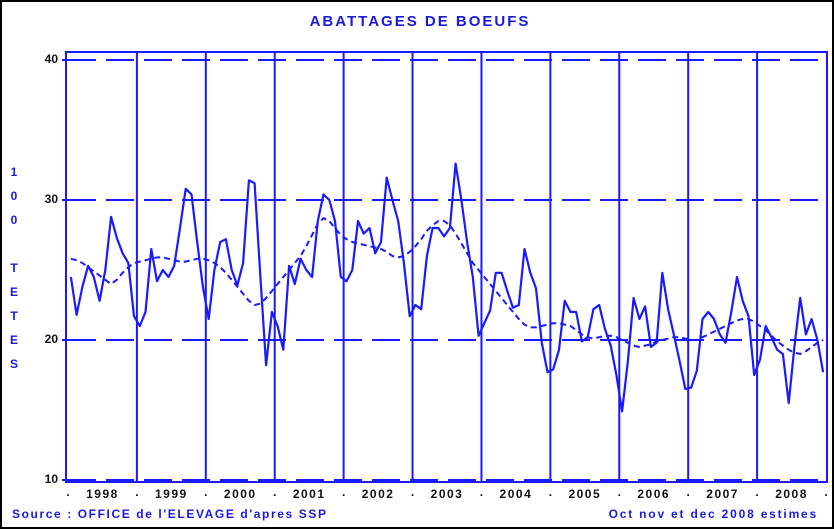 This screenshot has height=529, width=834. What do you see at coordinates (102, 494) in the screenshot?
I see `x-tick-label: 1998` at bounding box center [102, 494].